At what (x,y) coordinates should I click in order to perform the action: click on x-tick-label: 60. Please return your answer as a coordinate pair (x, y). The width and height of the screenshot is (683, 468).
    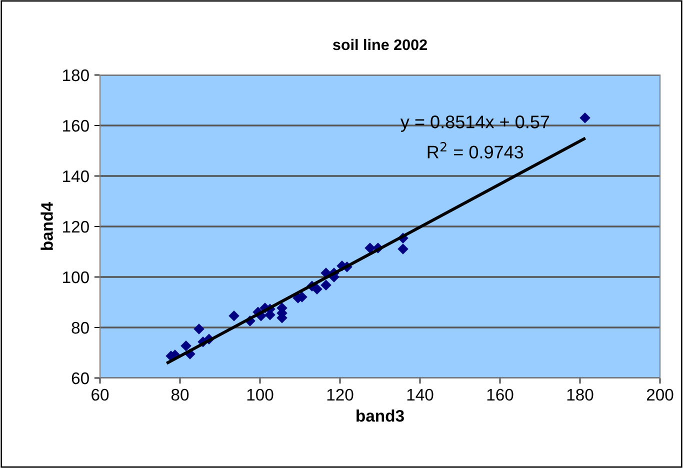
    Looking at the image, I should click on (100, 394).